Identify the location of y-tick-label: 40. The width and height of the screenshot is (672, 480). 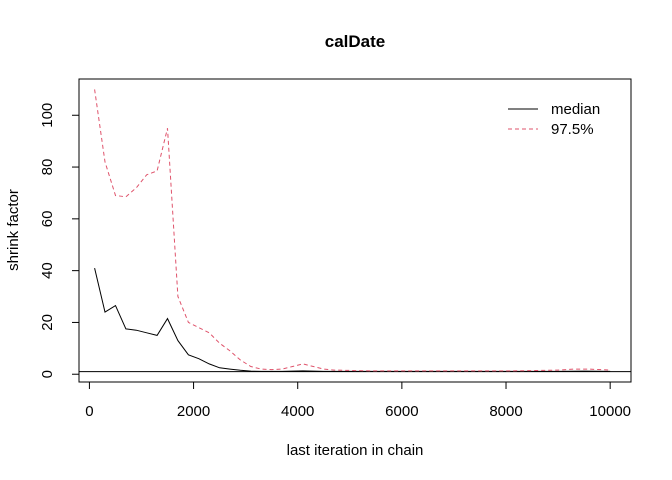
(47, 270).